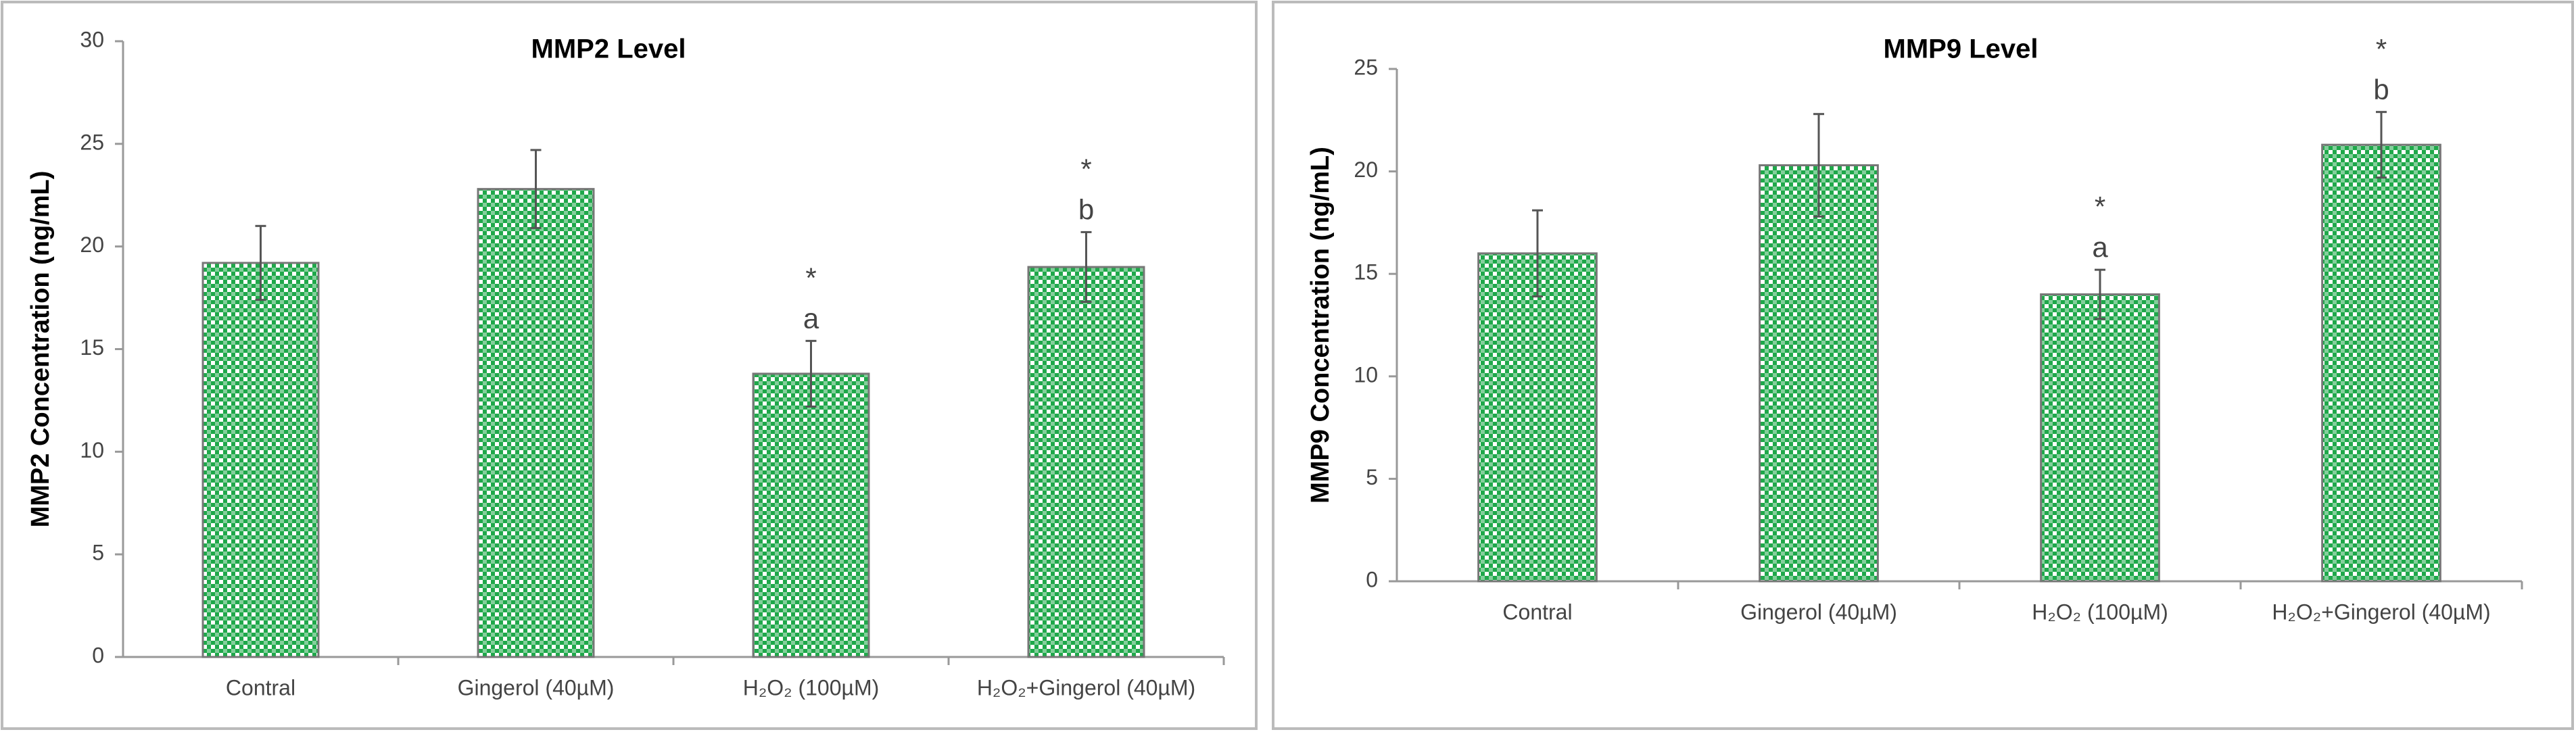 The image size is (2576, 732). Describe the element at coordinates (92, 39) in the screenshot. I see `y-tick-label: 30` at that location.